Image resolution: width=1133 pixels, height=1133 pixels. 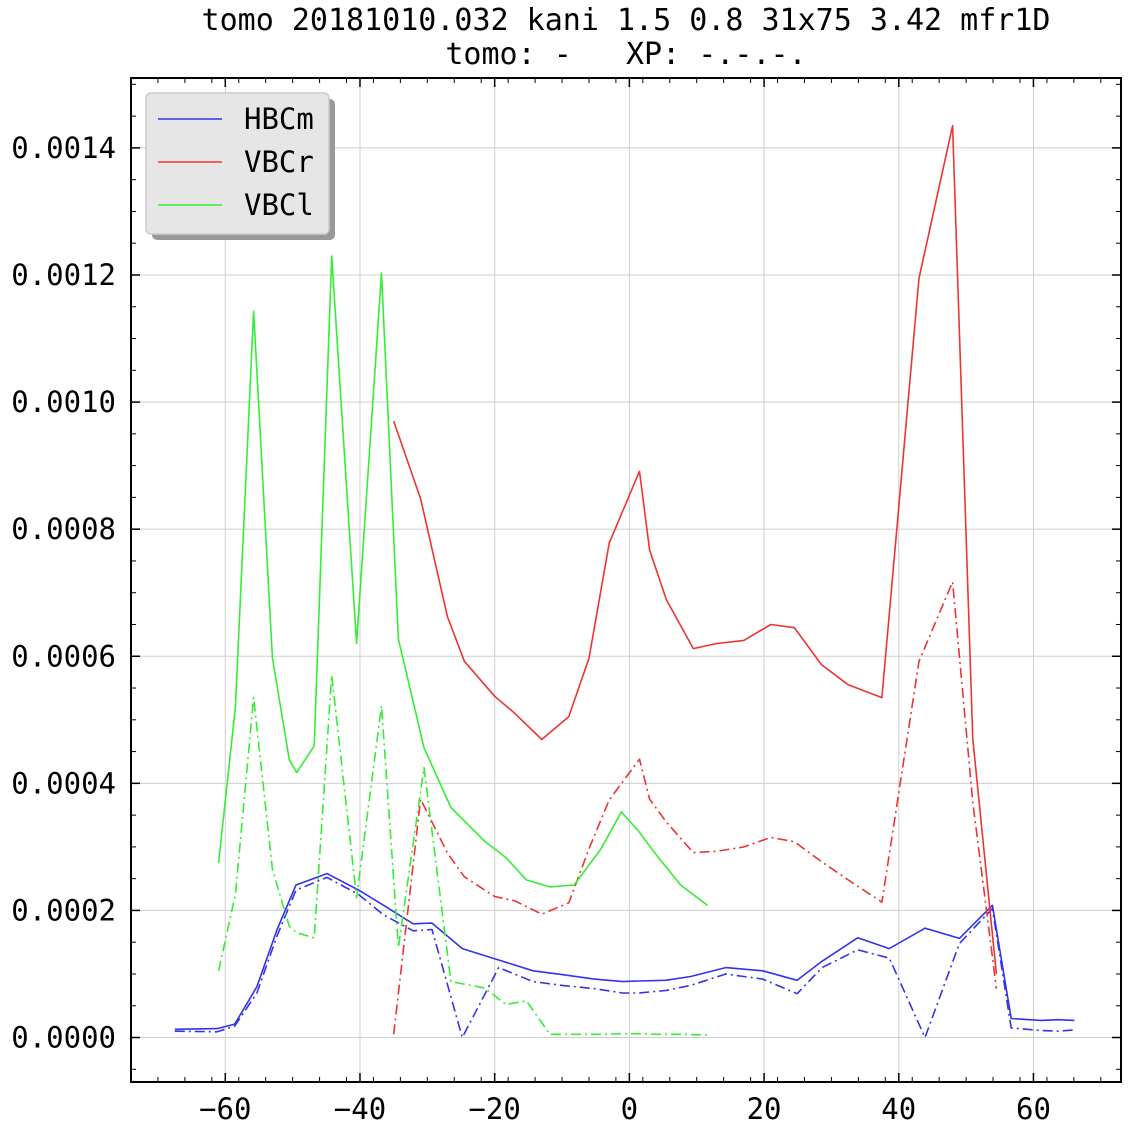 What do you see at coordinates (462, 855) in the screenshot?
I see `series-line-vbcl-dashdot` at bounding box center [462, 855].